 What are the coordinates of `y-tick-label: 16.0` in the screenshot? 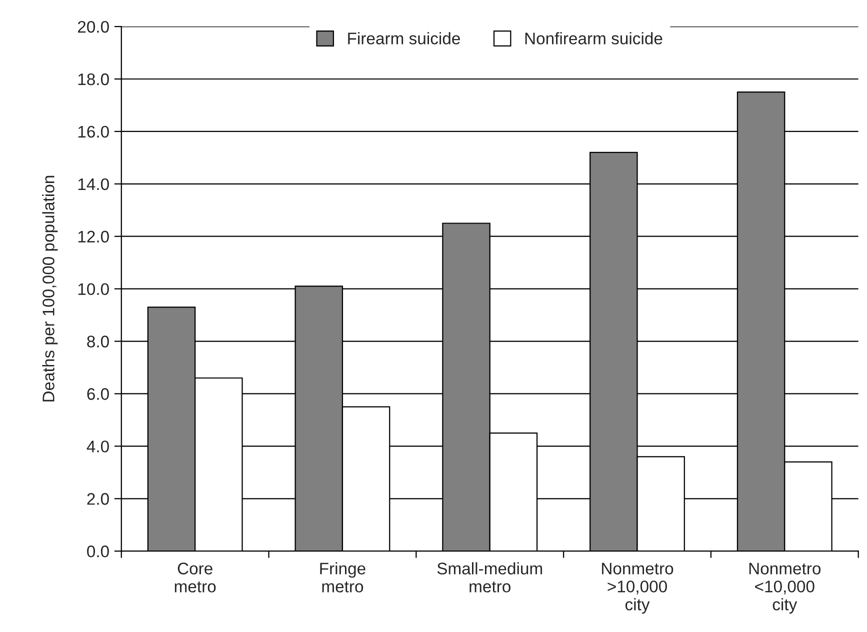 It's located at (93, 132).